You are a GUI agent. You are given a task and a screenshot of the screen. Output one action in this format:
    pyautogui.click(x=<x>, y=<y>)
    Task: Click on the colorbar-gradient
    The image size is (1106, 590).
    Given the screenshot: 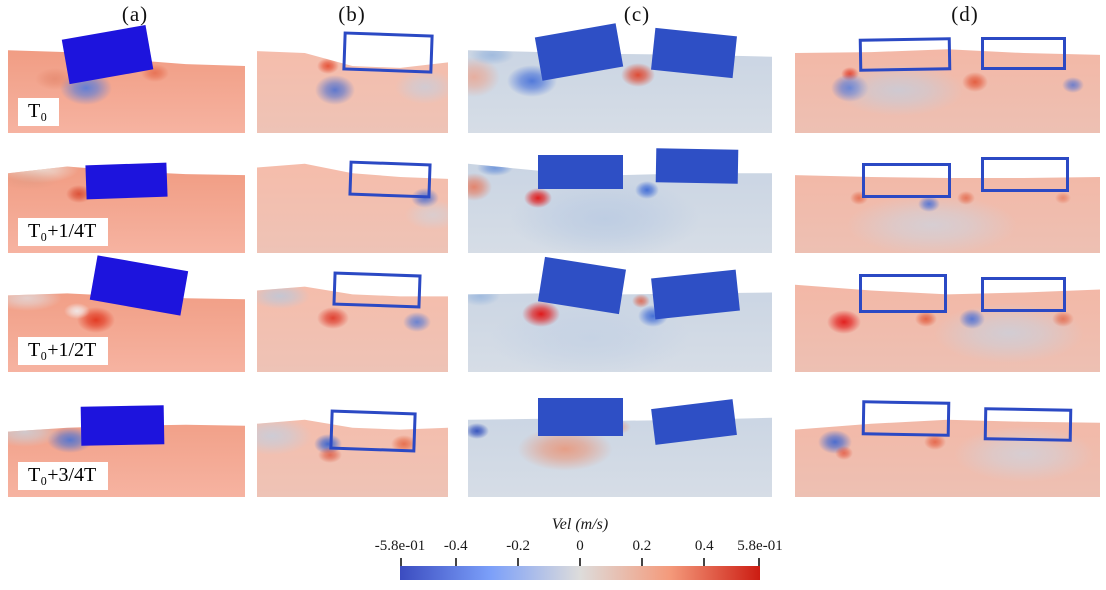 What is the action you would take?
    pyautogui.click(x=580, y=573)
    